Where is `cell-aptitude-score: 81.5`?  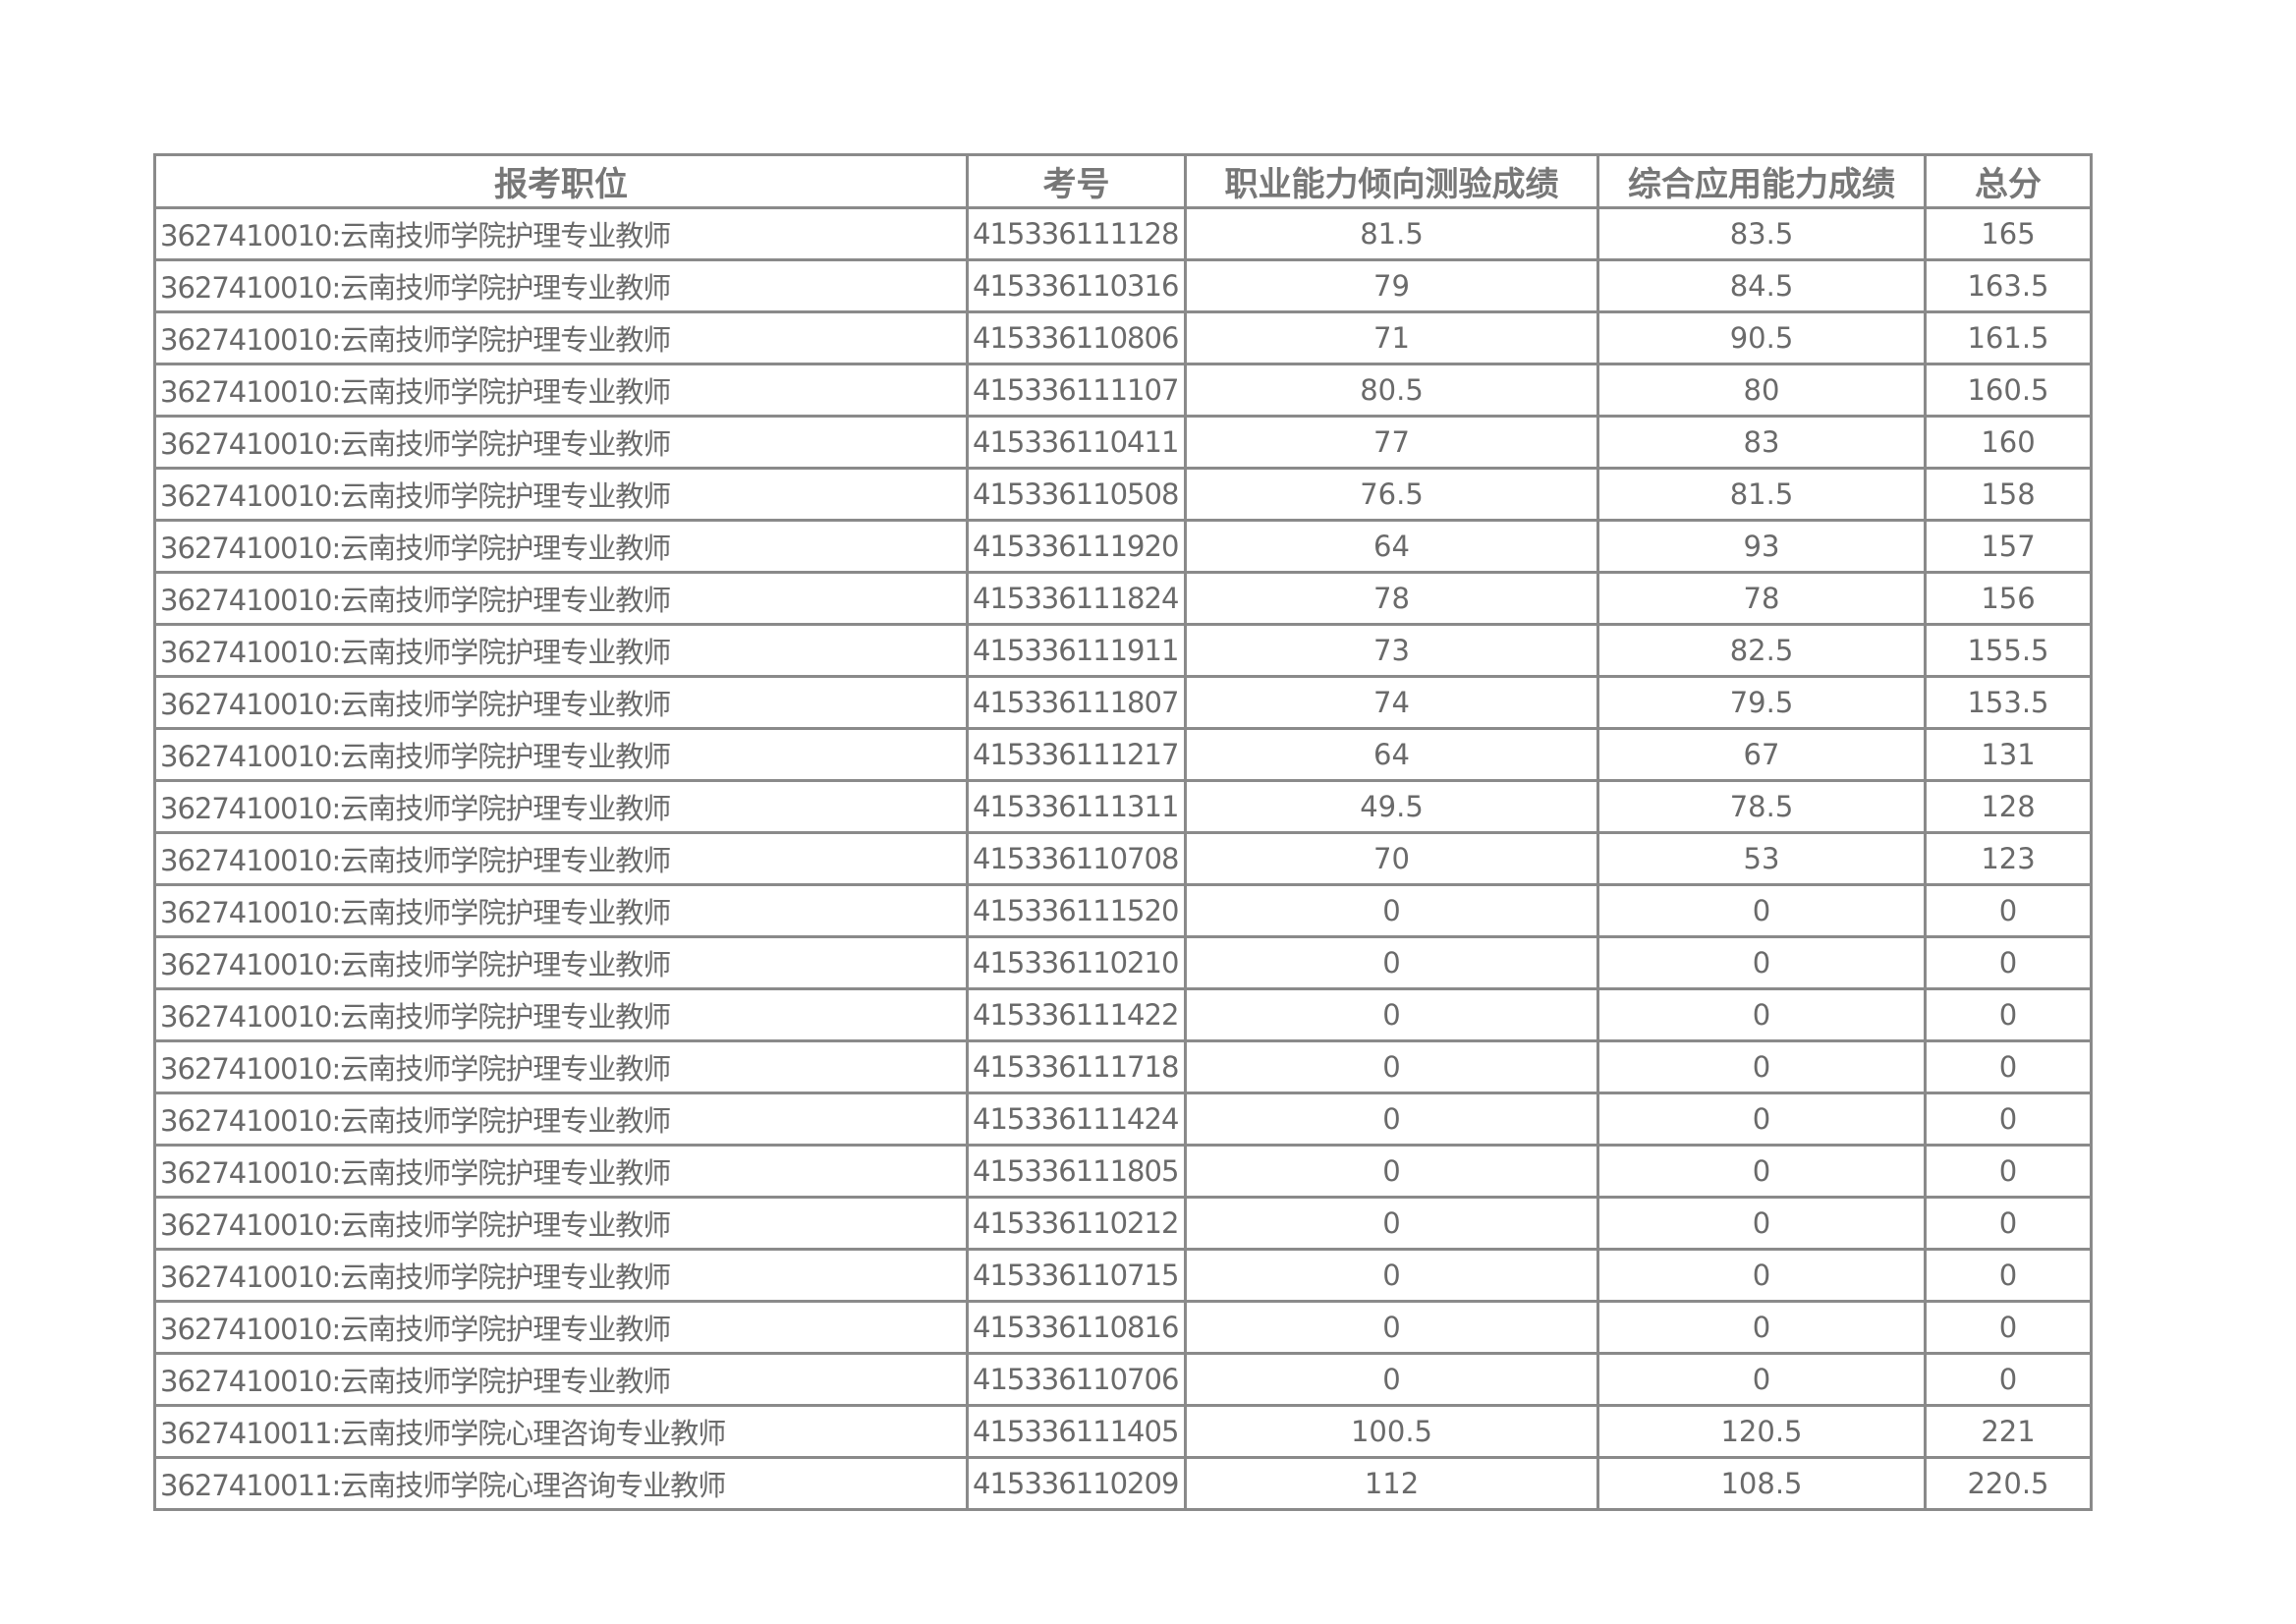 cell-aptitude-score: 81.5 is located at coordinates (1391, 233).